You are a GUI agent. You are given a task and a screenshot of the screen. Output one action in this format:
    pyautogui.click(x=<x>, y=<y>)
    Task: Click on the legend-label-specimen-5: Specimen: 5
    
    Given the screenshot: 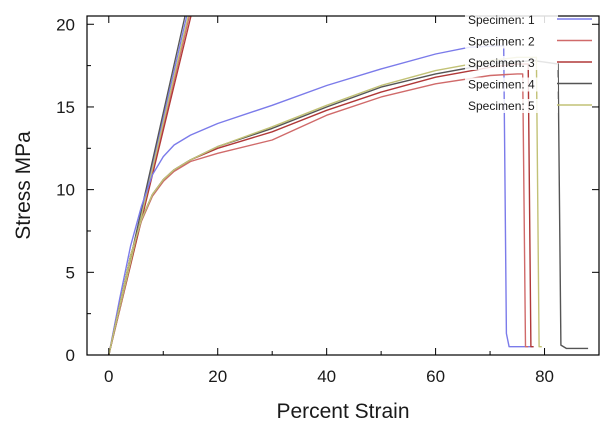 What is the action you would take?
    pyautogui.click(x=501, y=106)
    